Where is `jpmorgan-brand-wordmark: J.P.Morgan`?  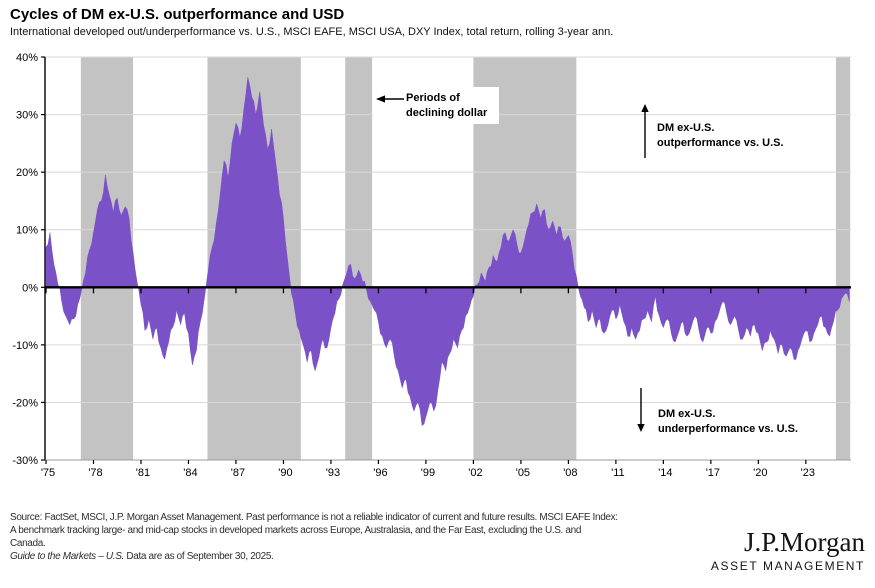 jpmorgan-brand-wordmark: J.P.Morgan is located at coordinates (804, 542).